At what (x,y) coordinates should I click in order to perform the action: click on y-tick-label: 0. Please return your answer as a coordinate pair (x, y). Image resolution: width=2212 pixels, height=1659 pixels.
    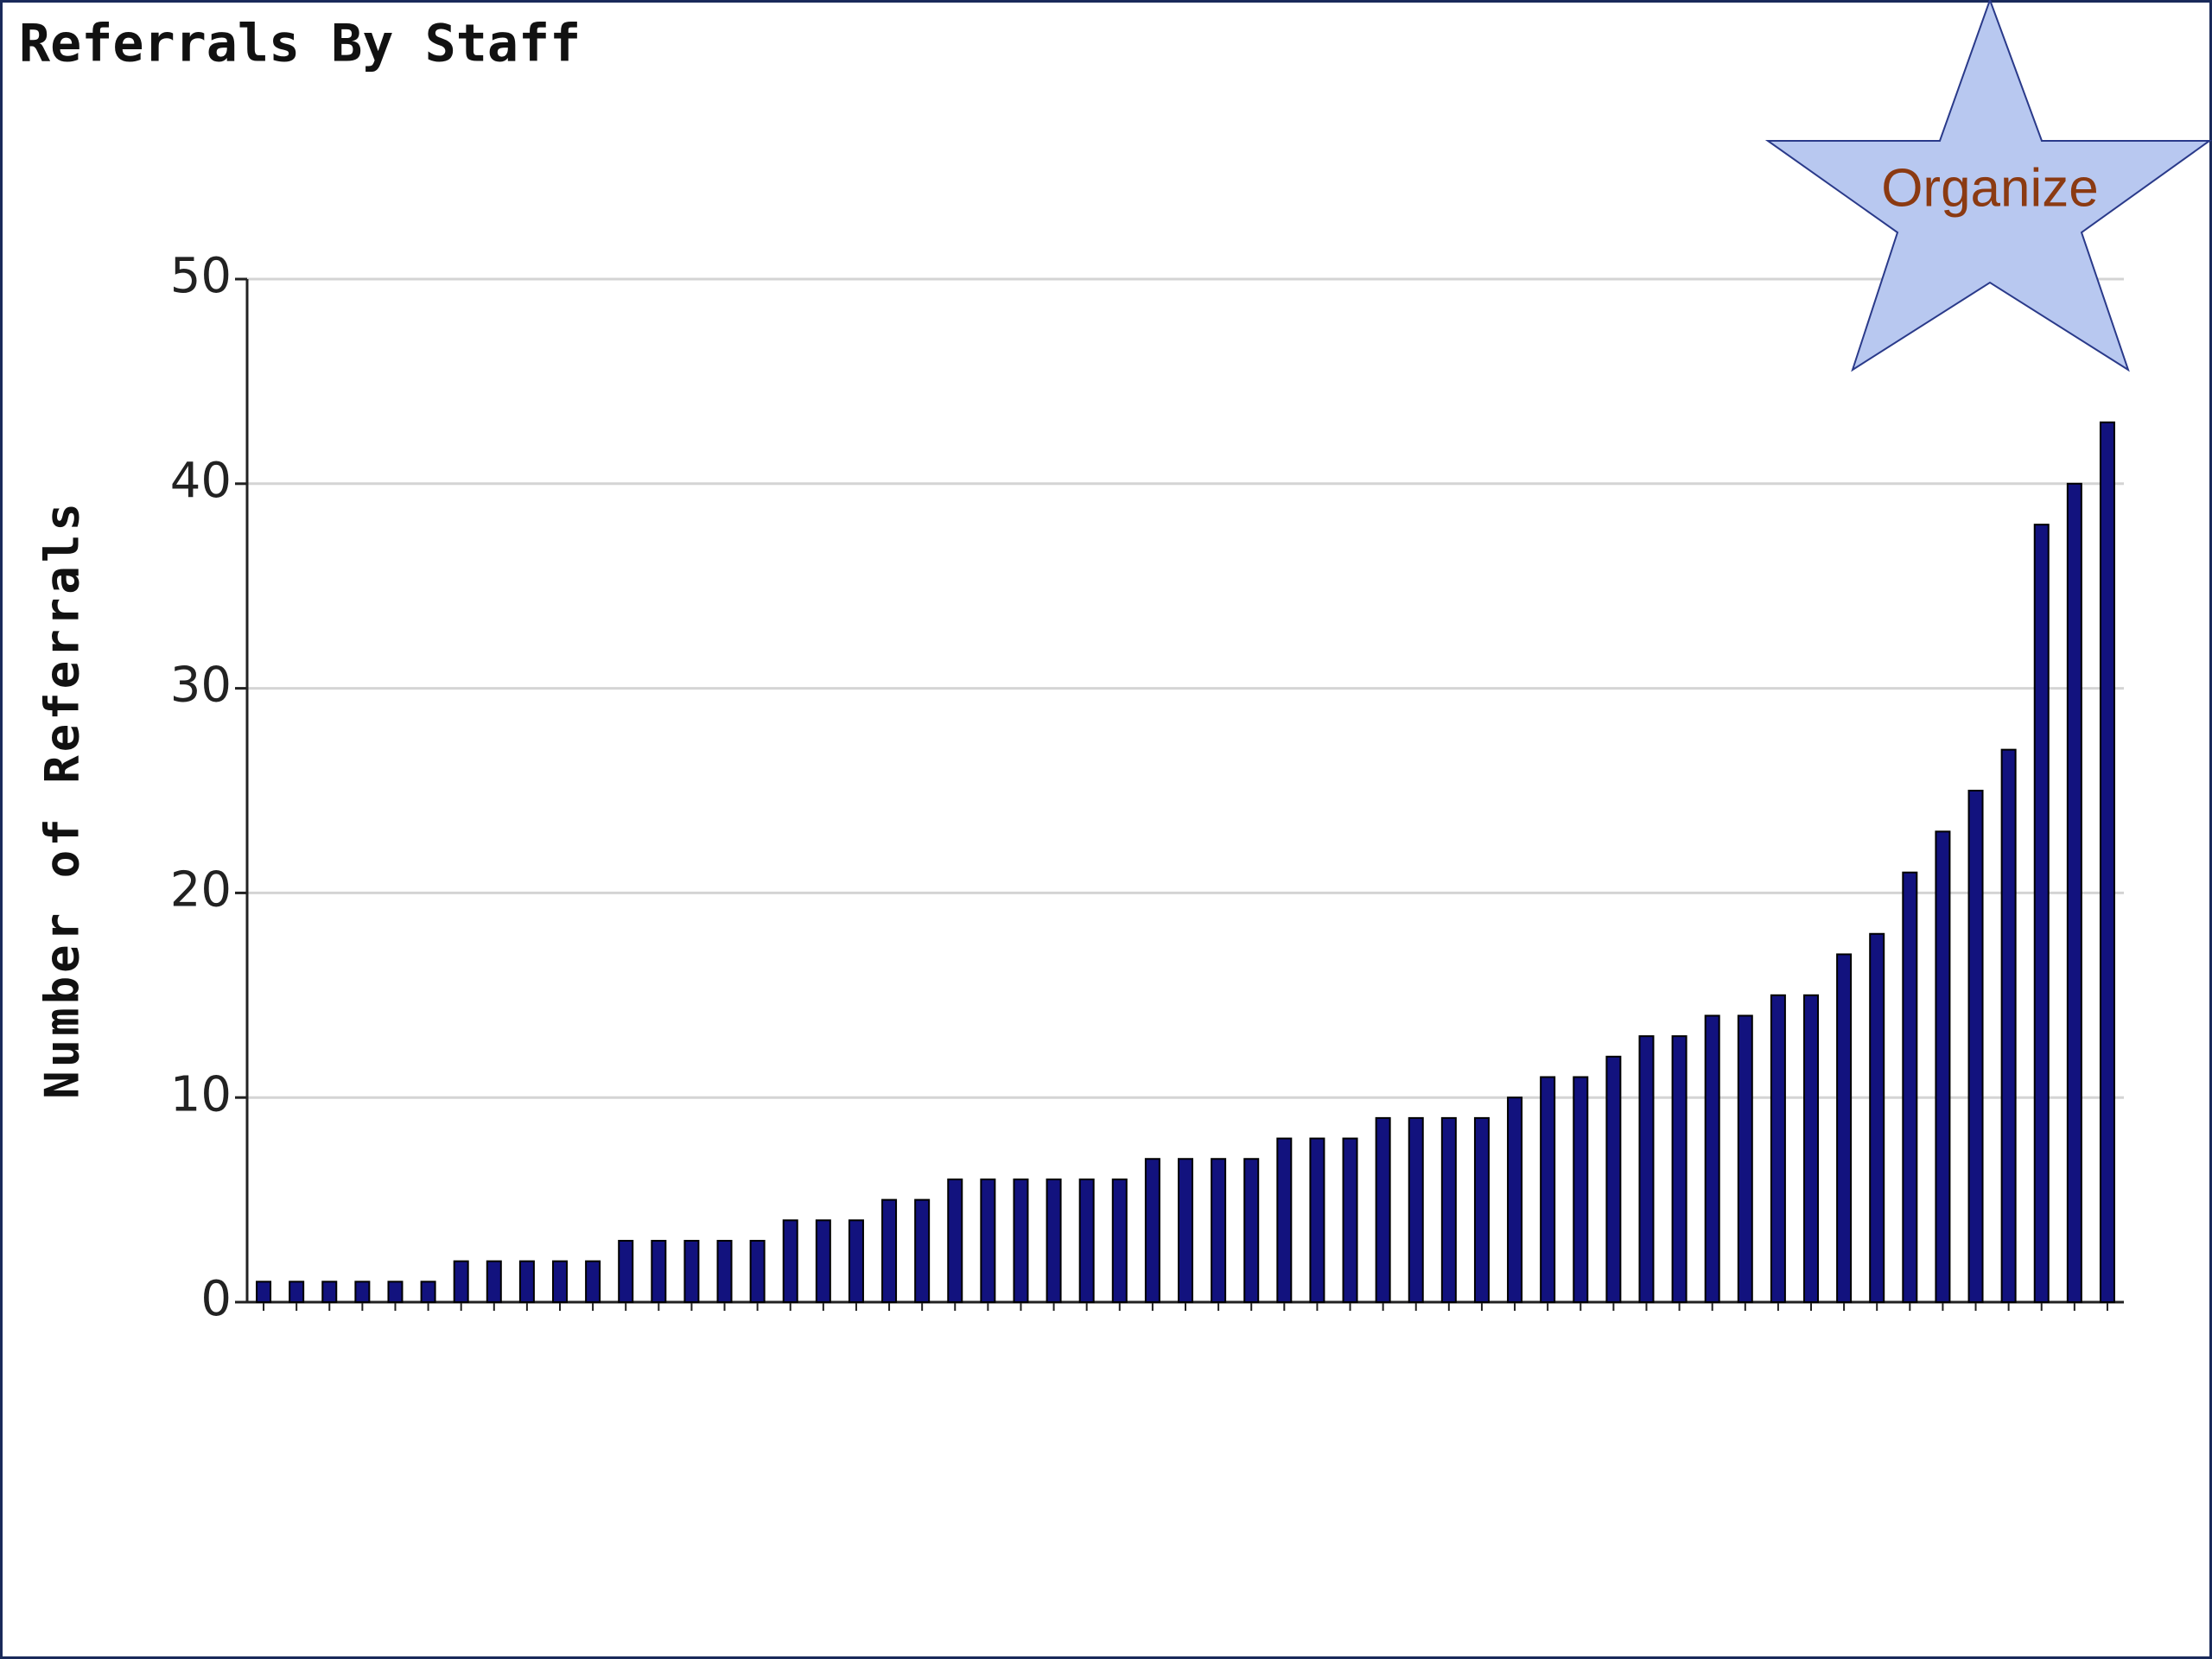
    Looking at the image, I should click on (216, 1299).